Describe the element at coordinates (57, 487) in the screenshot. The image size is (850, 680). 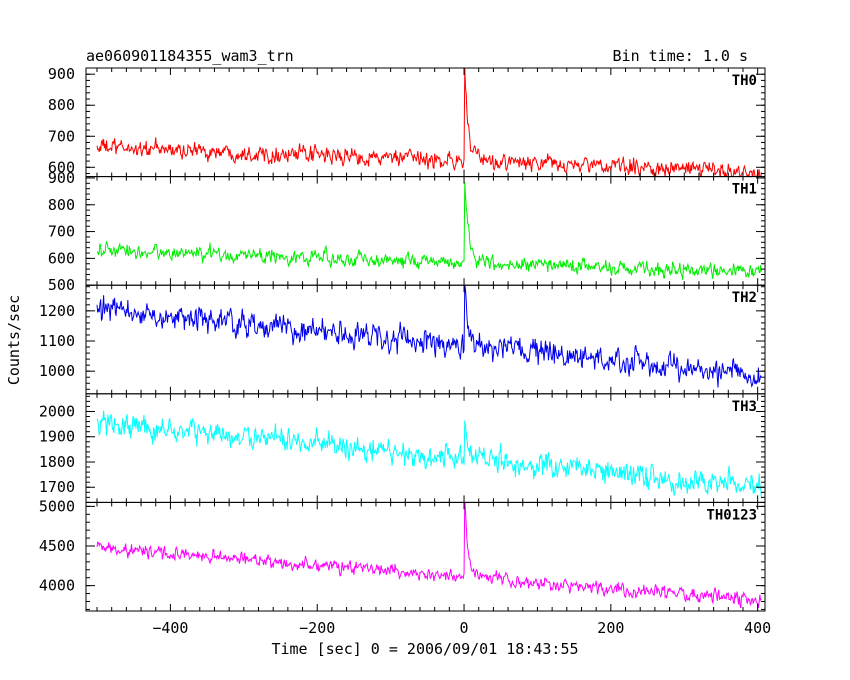
I see `y-tick-label: 1700` at that location.